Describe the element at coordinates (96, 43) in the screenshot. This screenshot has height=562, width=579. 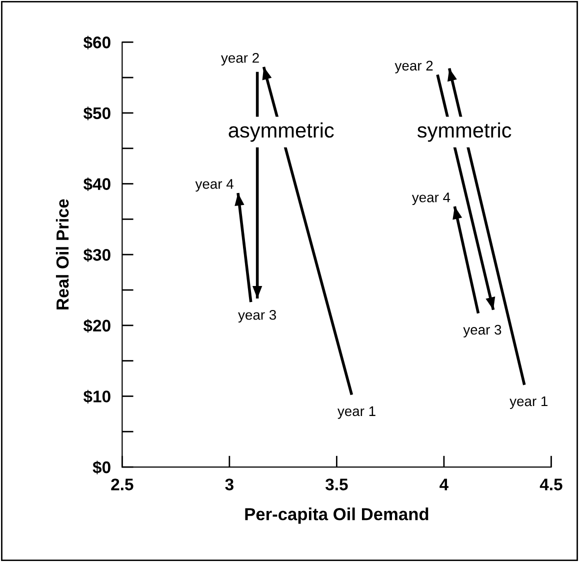
I see `y-tick-label: $60` at that location.